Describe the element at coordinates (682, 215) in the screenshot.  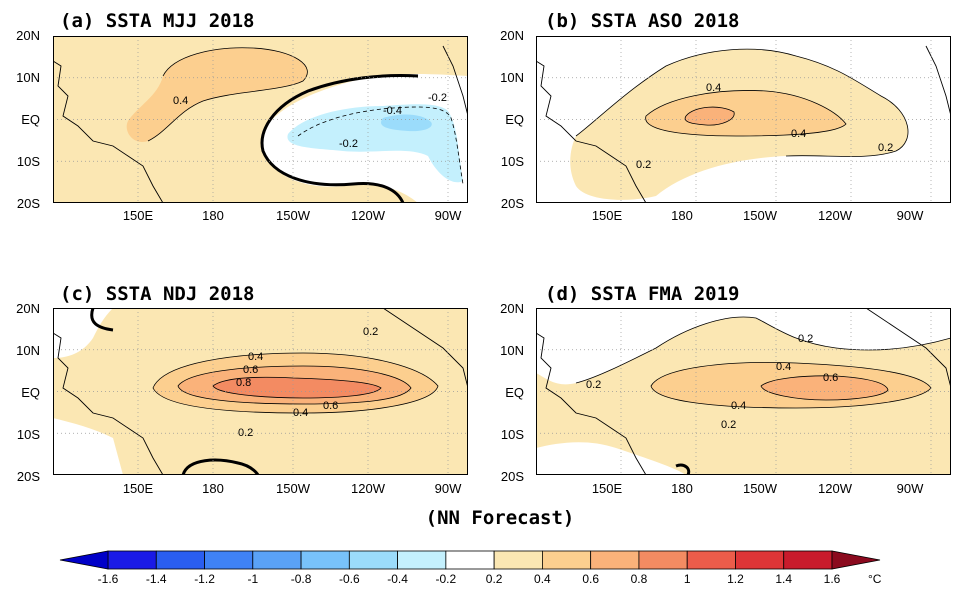
I see `panel-b-lon-tick: 180` at that location.